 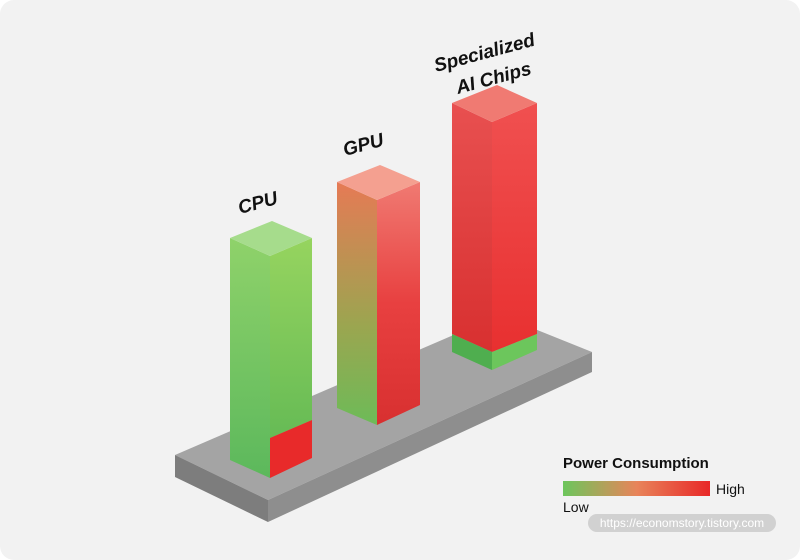 What do you see at coordinates (576, 507) in the screenshot?
I see `legend-low: Low` at bounding box center [576, 507].